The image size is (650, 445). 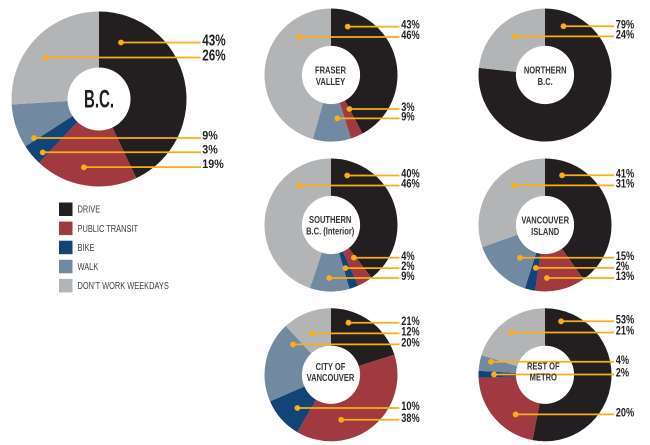 I want to click on svg-text: BIKE, so click(x=86, y=247).